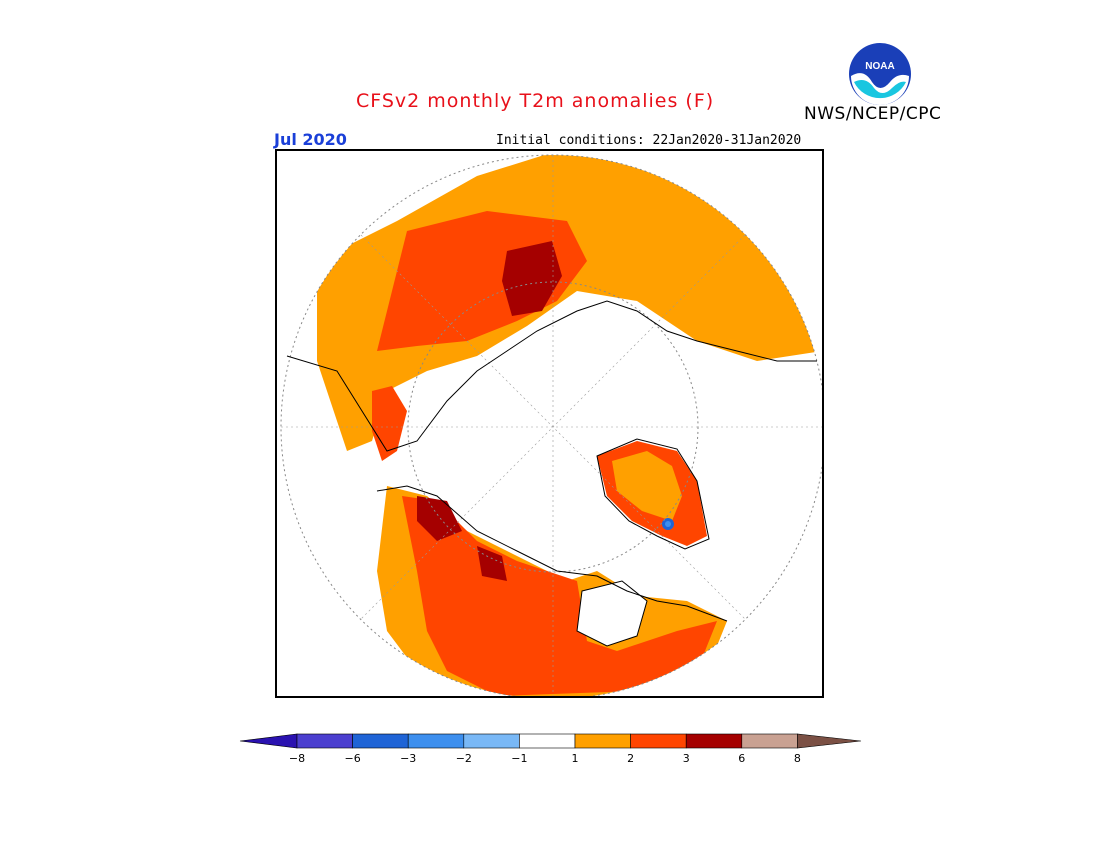 The height and width of the screenshot is (850, 1100). I want to click on canada-hot-spot, so click(492, 563).